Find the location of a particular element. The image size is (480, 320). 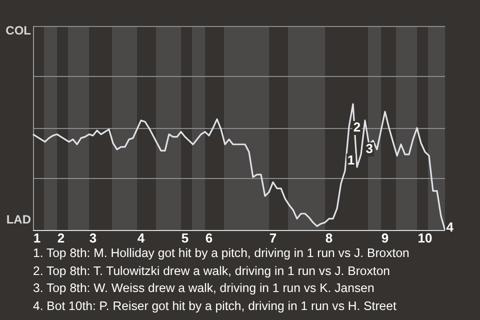

annotation: 4 is located at coordinates (450, 227).